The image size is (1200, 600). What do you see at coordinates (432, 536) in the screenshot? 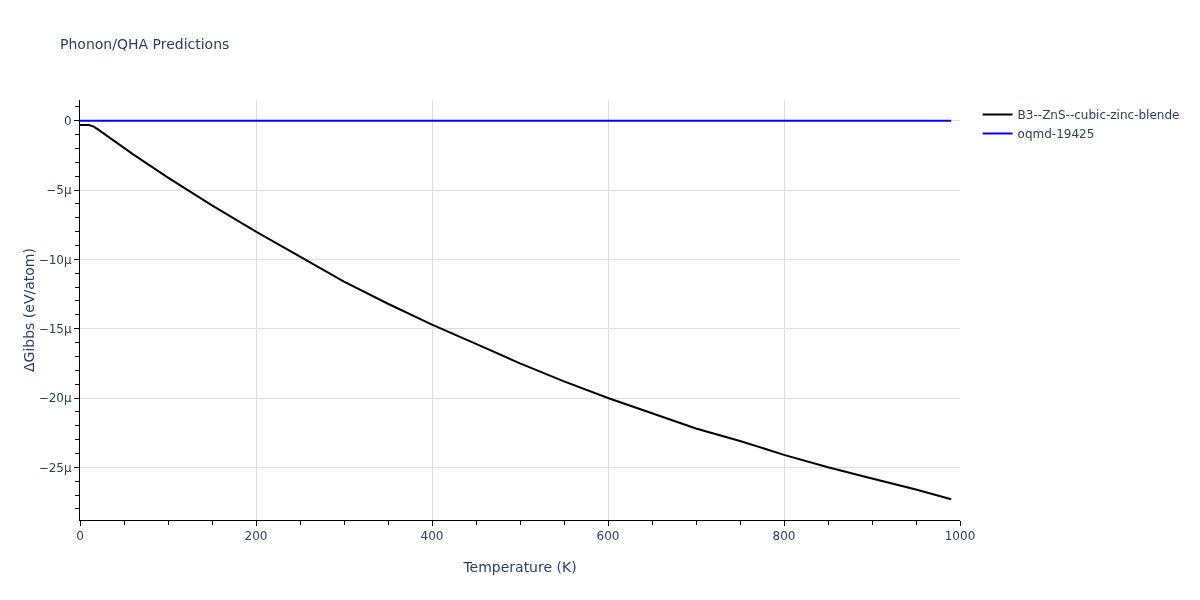
I see `x-tick-label: 400` at bounding box center [432, 536].